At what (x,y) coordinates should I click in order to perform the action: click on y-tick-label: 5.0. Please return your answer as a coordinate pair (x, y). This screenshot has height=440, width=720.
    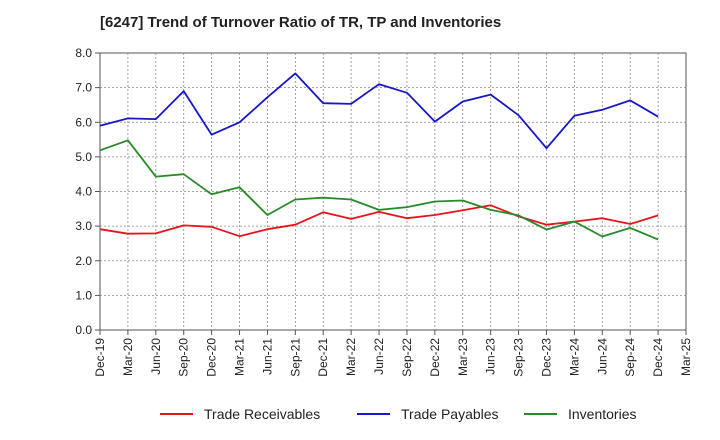
    Looking at the image, I should click on (83, 157).